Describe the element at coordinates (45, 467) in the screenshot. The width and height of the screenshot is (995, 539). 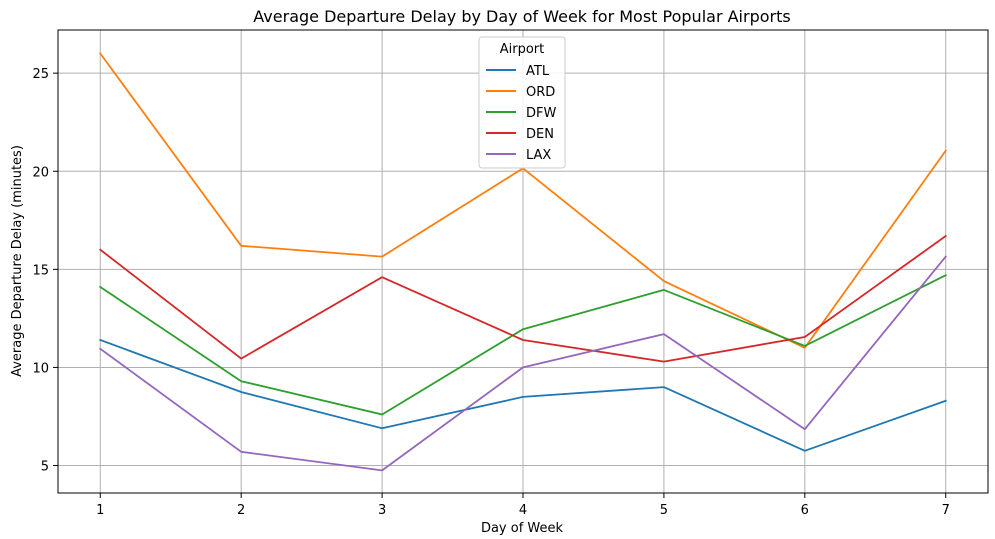
I see `y-tick-label: 5` at that location.